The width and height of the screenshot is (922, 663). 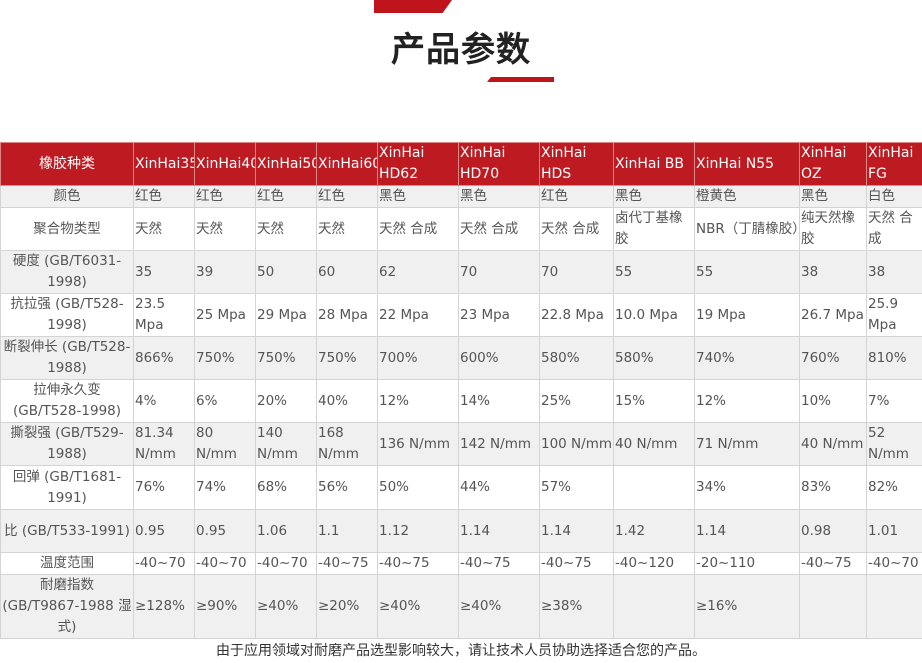 What do you see at coordinates (894, 196) in the screenshot?
I see `table-cell: 白色` at bounding box center [894, 196].